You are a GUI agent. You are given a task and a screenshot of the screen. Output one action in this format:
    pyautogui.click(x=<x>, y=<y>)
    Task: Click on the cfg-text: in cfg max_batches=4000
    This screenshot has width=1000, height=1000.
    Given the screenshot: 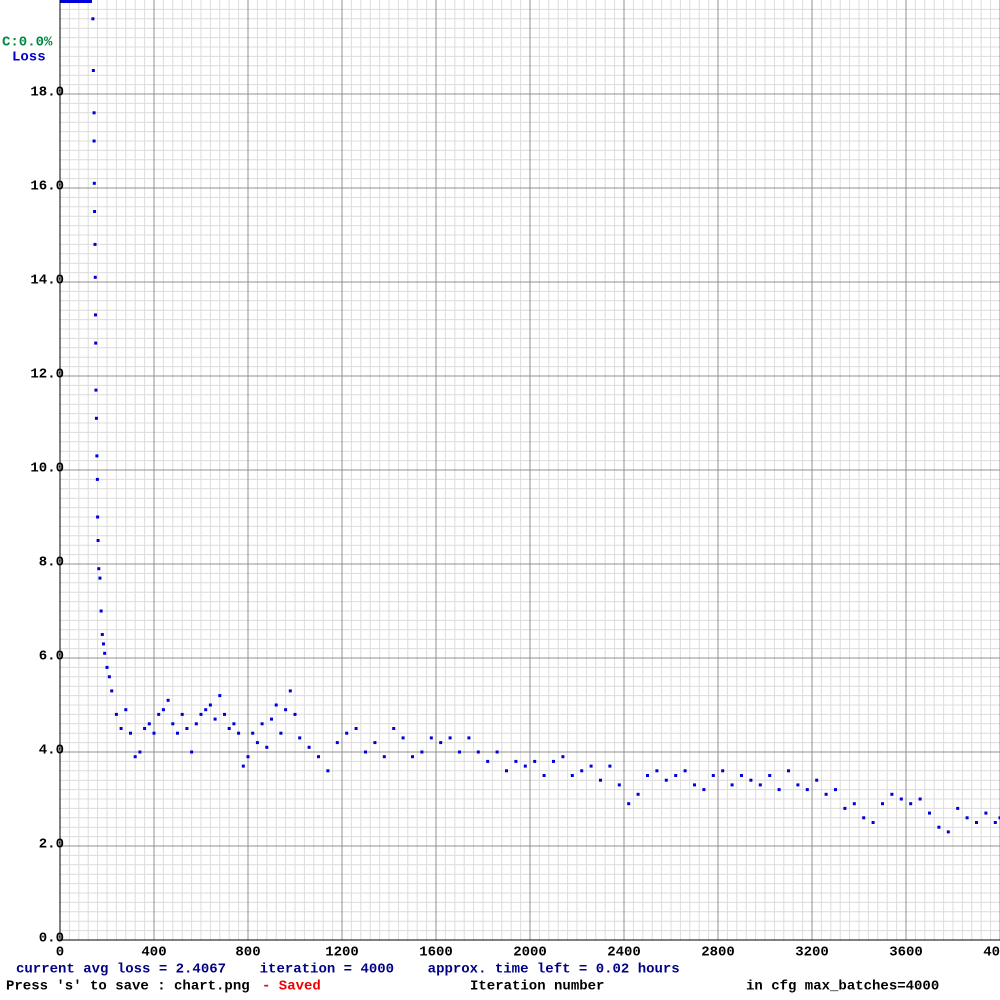 What is the action you would take?
    pyautogui.click(x=842, y=987)
    